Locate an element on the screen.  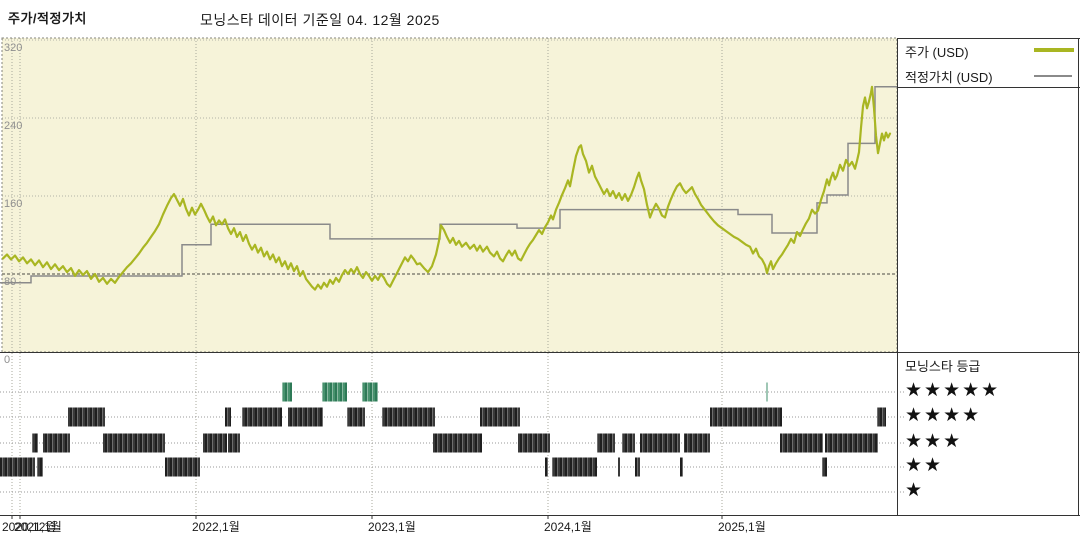
rating-row-1-star: ★ is located at coordinates (915, 490).